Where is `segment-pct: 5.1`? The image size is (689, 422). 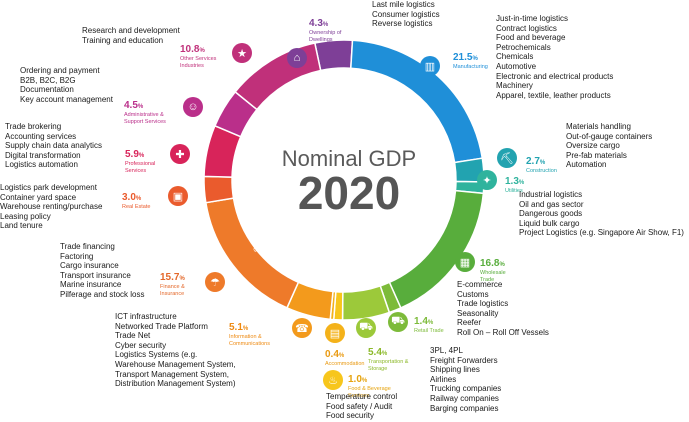 segment-pct: 5.1 is located at coordinates (236, 327).